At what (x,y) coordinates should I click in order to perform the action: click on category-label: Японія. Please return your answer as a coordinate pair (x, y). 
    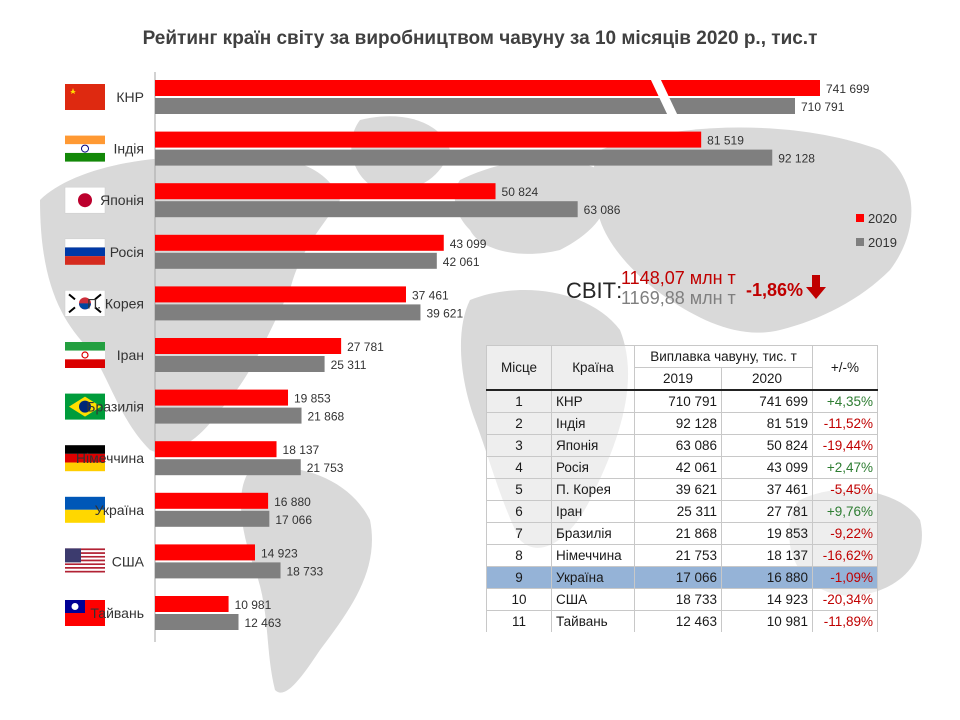
    Looking at the image, I should click on (122, 200).